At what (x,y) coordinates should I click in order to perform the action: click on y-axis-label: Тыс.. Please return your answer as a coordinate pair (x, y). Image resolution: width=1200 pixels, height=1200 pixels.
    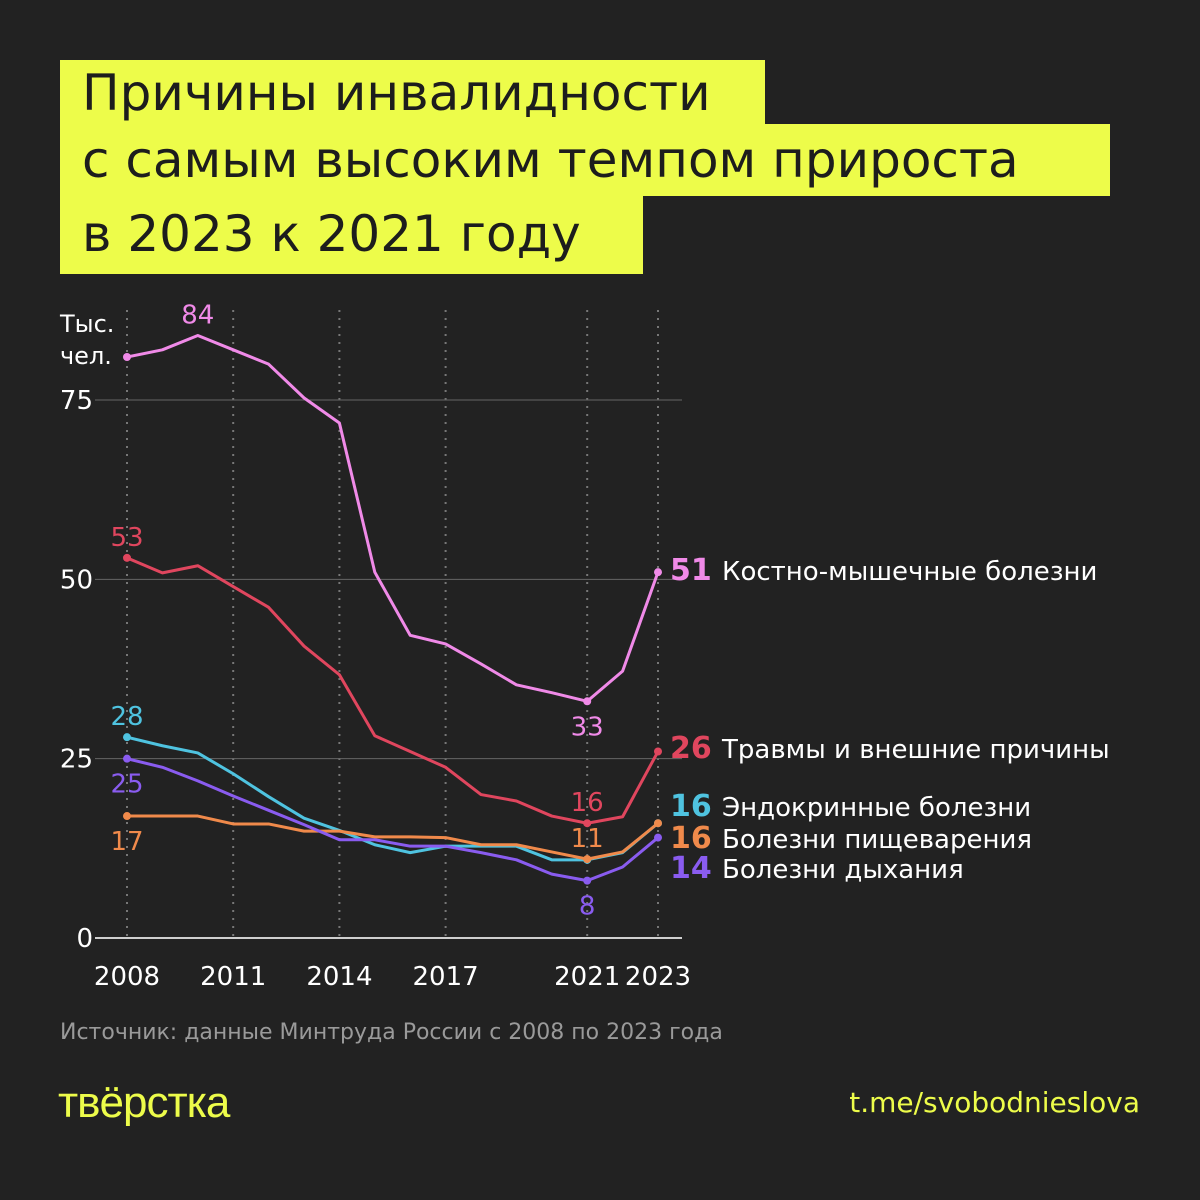
    Looking at the image, I should click on (86, 324).